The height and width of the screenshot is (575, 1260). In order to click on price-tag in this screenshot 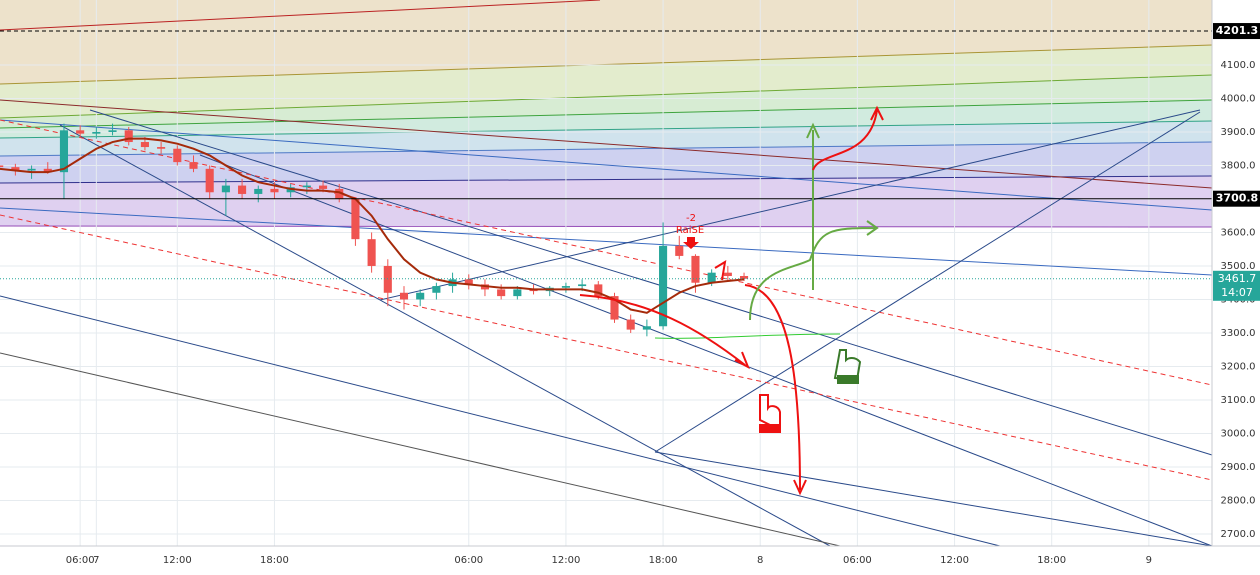, I will do `click(1236, 31)`.